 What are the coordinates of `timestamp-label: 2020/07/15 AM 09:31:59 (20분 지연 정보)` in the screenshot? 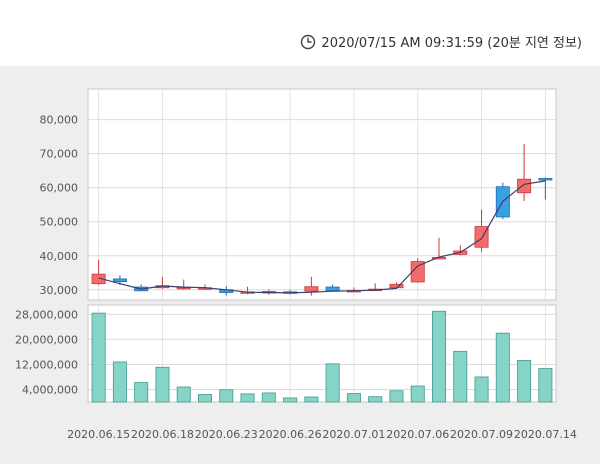 It's located at (441, 41).